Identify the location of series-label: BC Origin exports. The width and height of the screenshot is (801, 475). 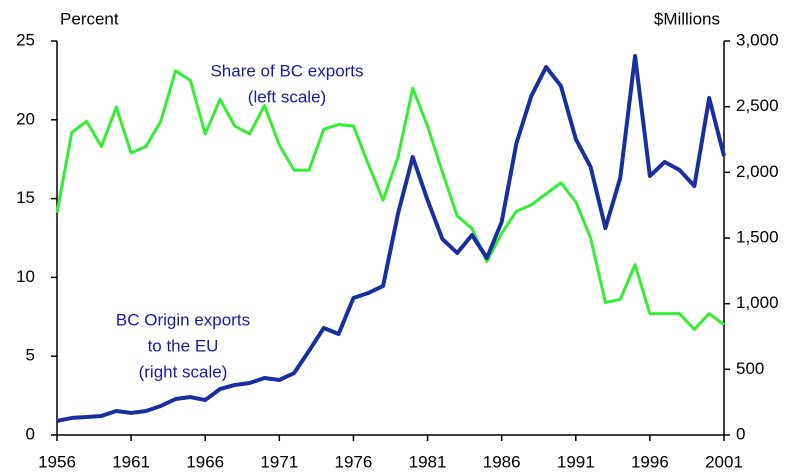
(183, 319).